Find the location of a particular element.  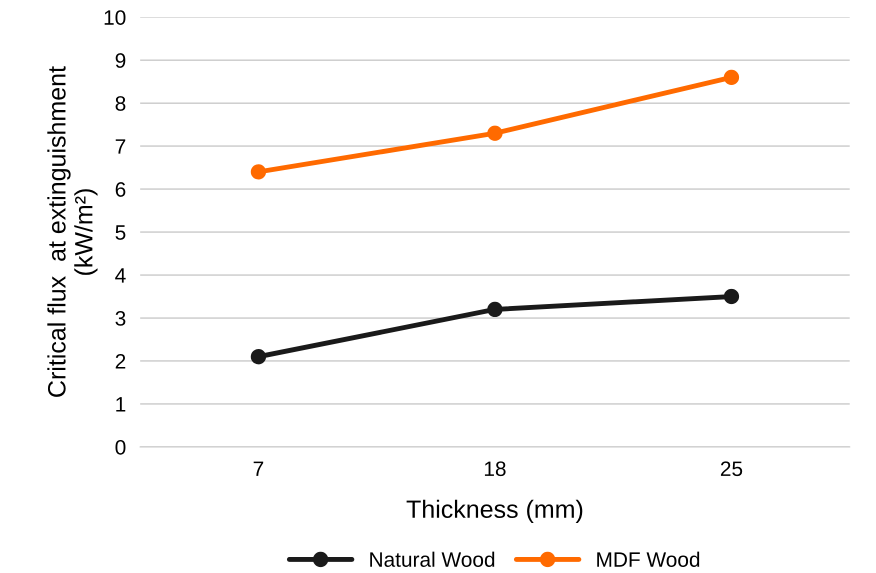

legend-label: Natural Wood is located at coordinates (432, 559).